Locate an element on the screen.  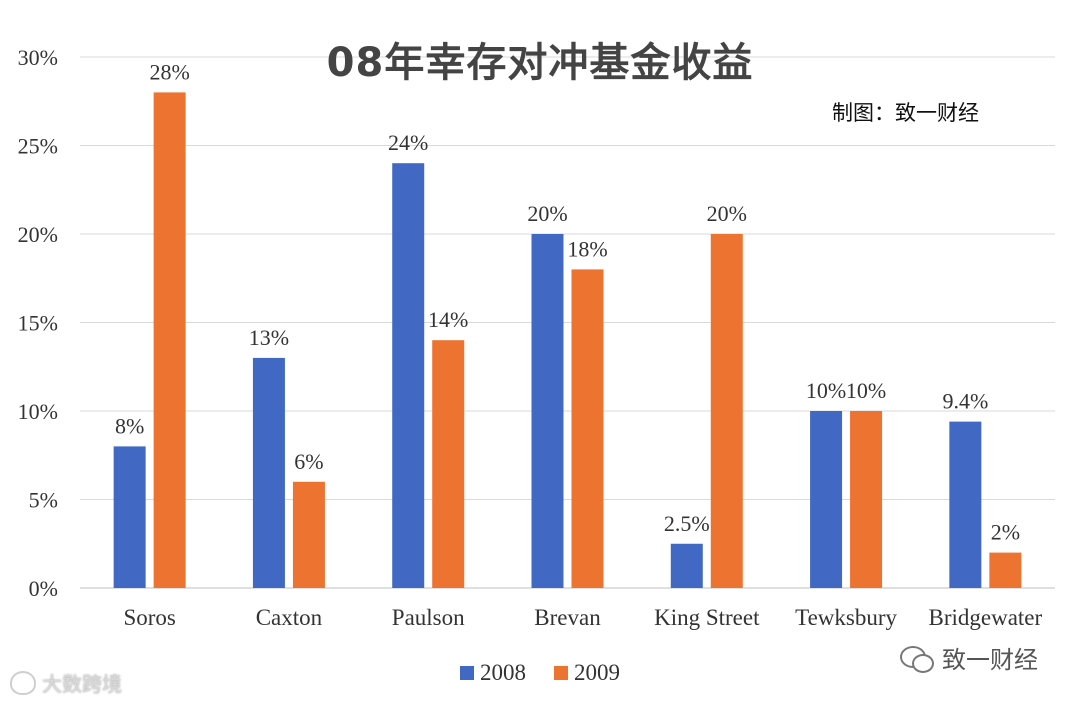
bar-2009-tewksbury is located at coordinates (866, 499).